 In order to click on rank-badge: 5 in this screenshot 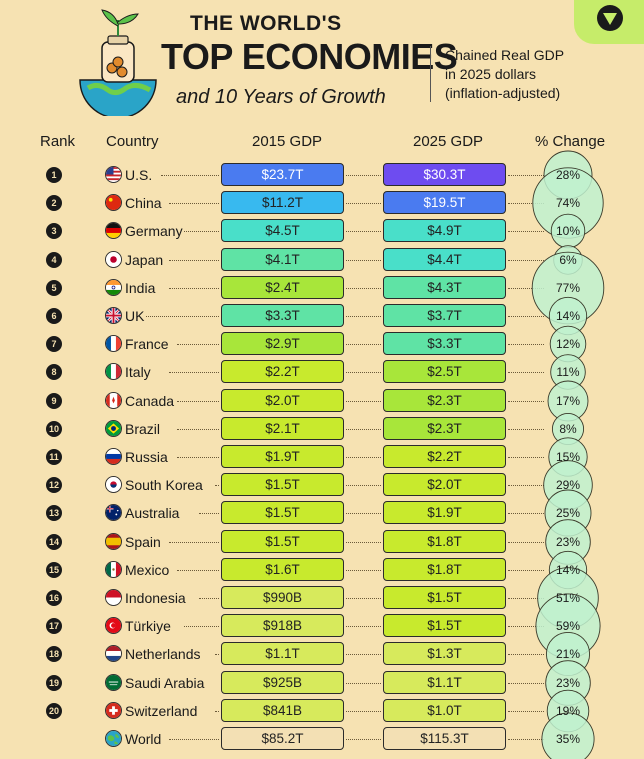, I will do `click(54, 288)`.